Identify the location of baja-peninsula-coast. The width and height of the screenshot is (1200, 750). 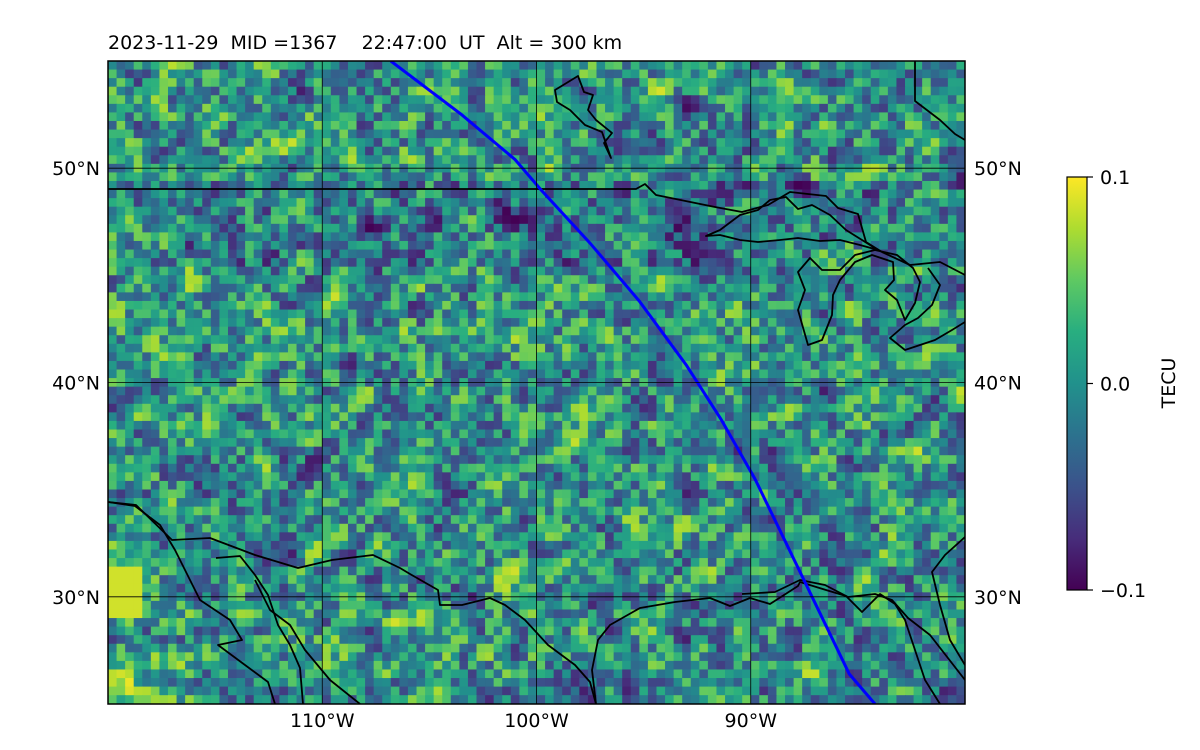
(192, 602).